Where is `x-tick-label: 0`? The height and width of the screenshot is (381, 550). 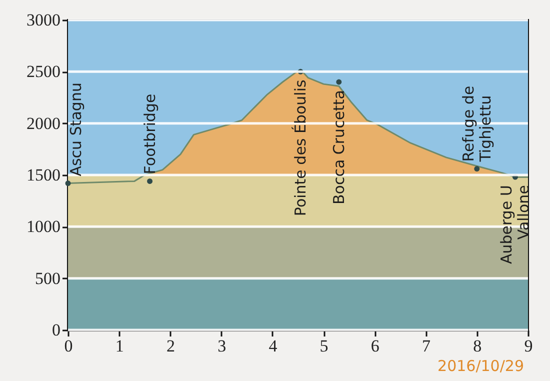
x-tick-label: 0 is located at coordinates (68, 346).